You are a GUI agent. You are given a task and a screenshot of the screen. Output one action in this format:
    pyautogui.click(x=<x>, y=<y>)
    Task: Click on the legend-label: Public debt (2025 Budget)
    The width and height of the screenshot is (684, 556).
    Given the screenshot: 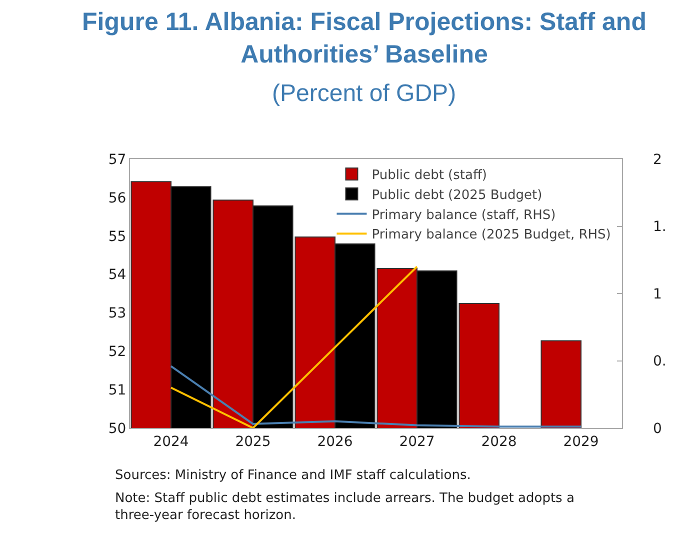 What is the action you would take?
    pyautogui.click(x=457, y=195)
    